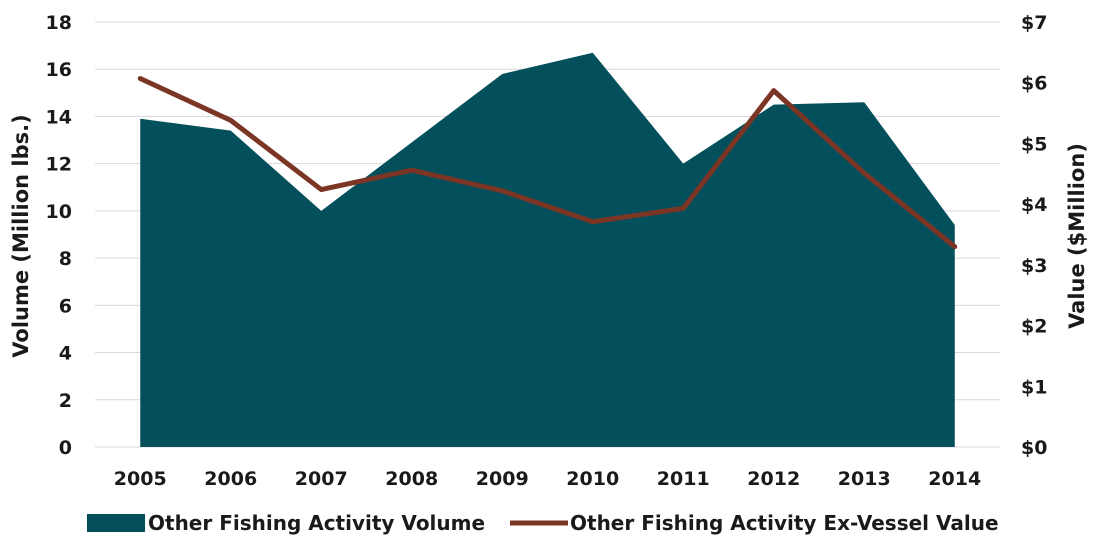  I want to click on left-tick-label: 12, so click(59, 165).